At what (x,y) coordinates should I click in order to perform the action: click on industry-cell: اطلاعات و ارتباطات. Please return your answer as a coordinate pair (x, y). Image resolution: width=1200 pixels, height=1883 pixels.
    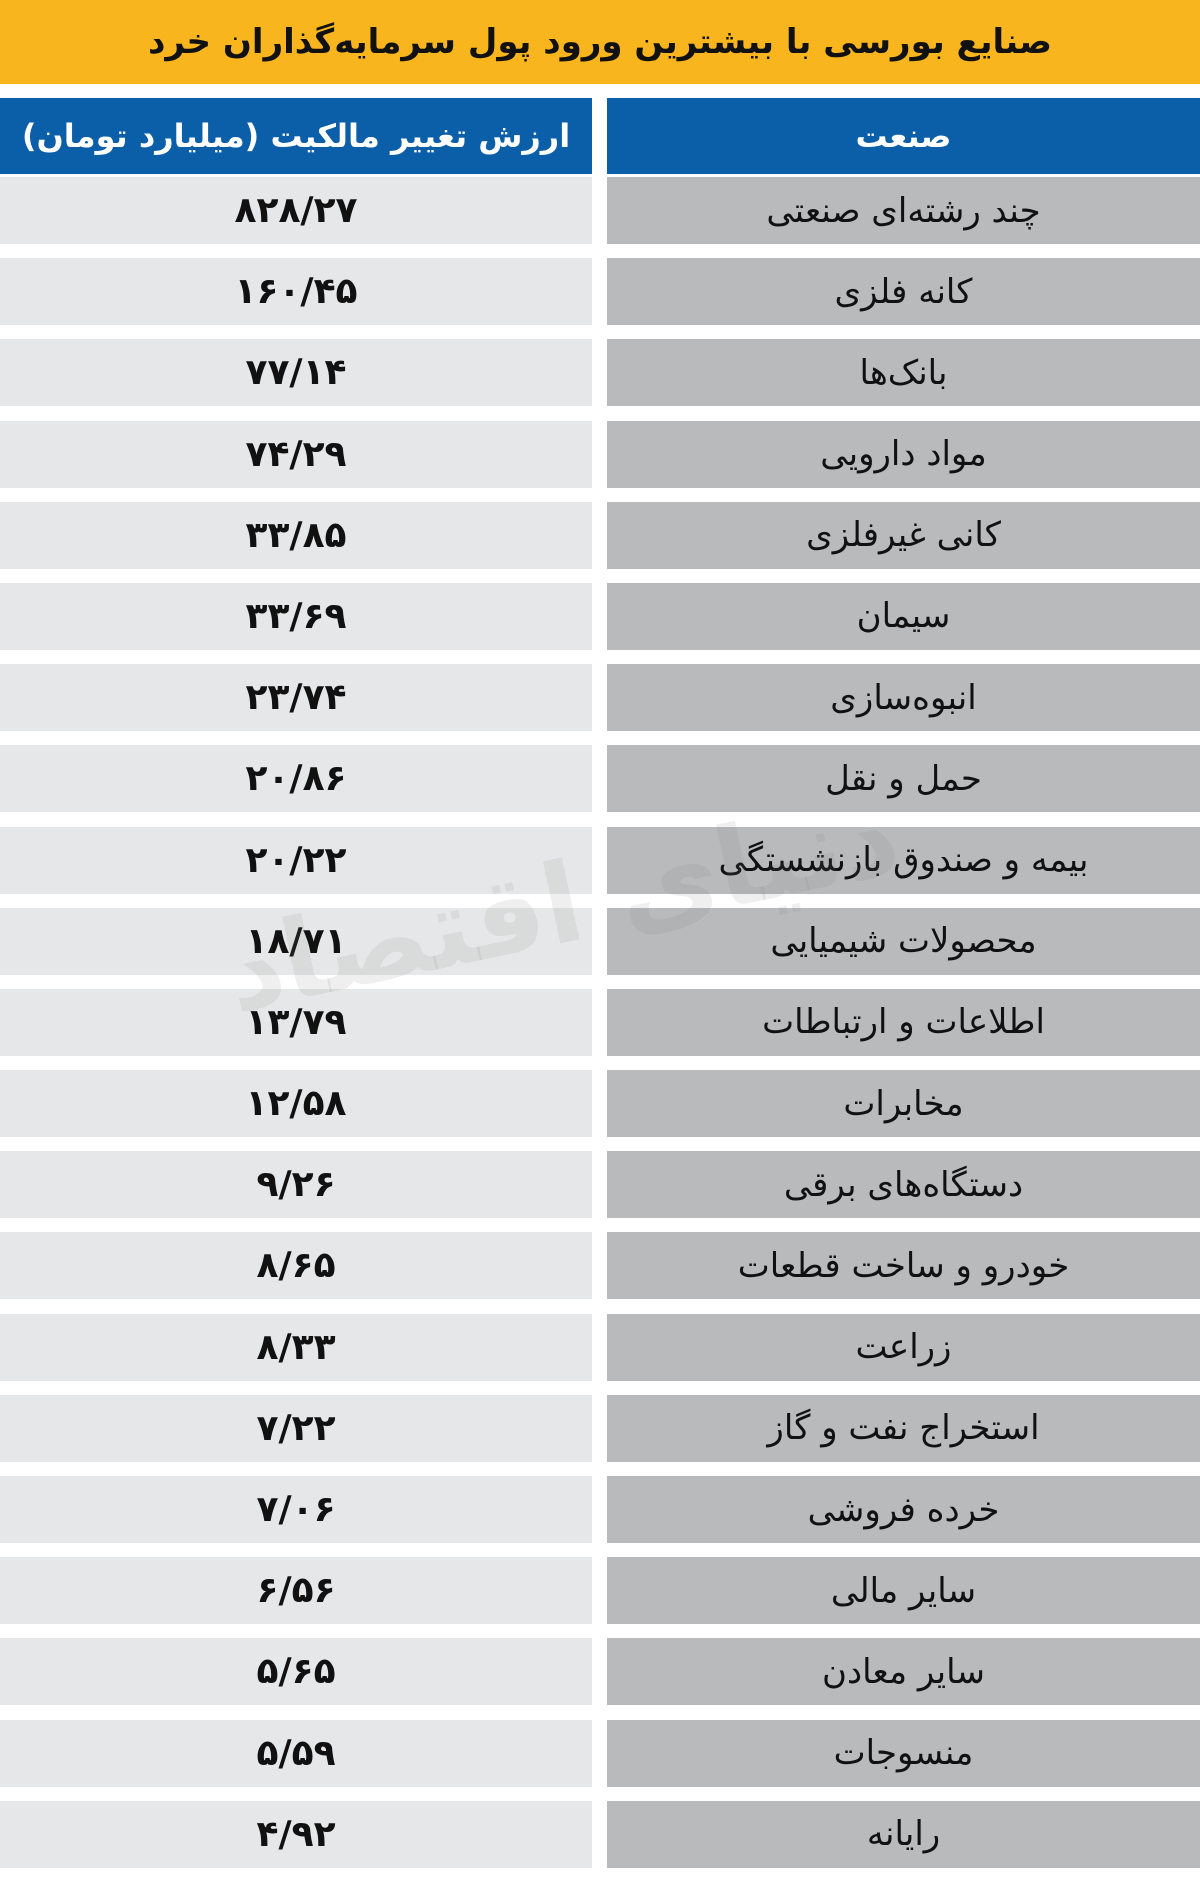
    Looking at the image, I should click on (903, 1022).